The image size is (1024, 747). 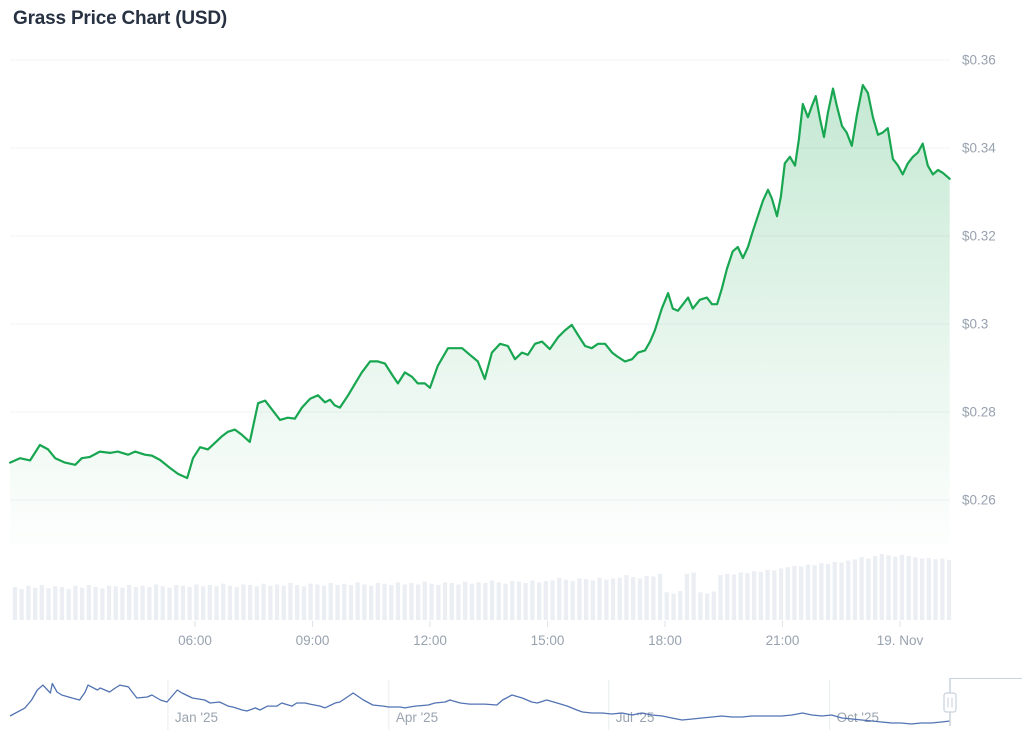 I want to click on y-axis-label: $0.34, so click(x=979, y=148).